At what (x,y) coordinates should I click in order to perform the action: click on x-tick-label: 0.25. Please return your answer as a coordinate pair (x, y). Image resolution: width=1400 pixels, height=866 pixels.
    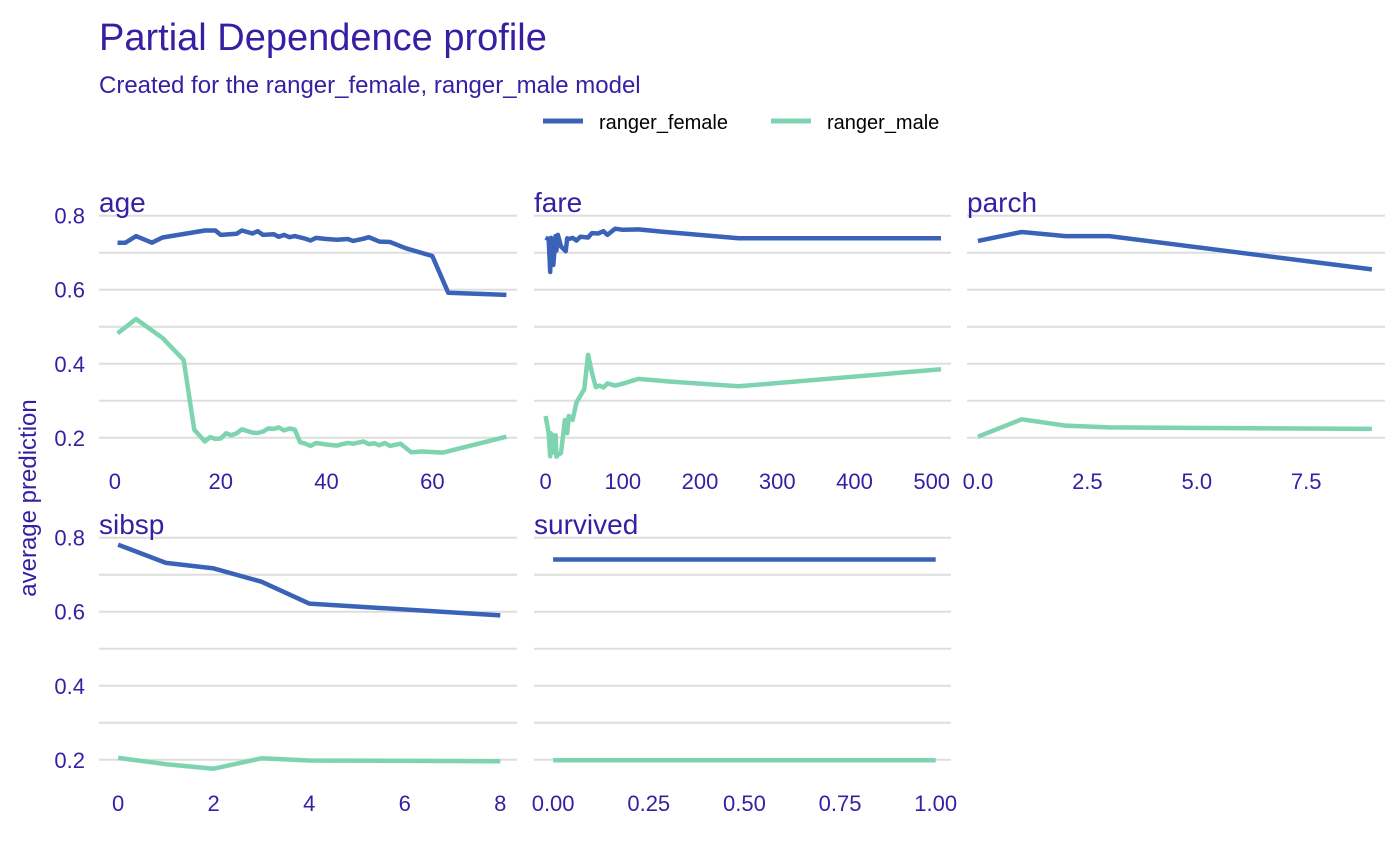
    Looking at the image, I should click on (648, 803).